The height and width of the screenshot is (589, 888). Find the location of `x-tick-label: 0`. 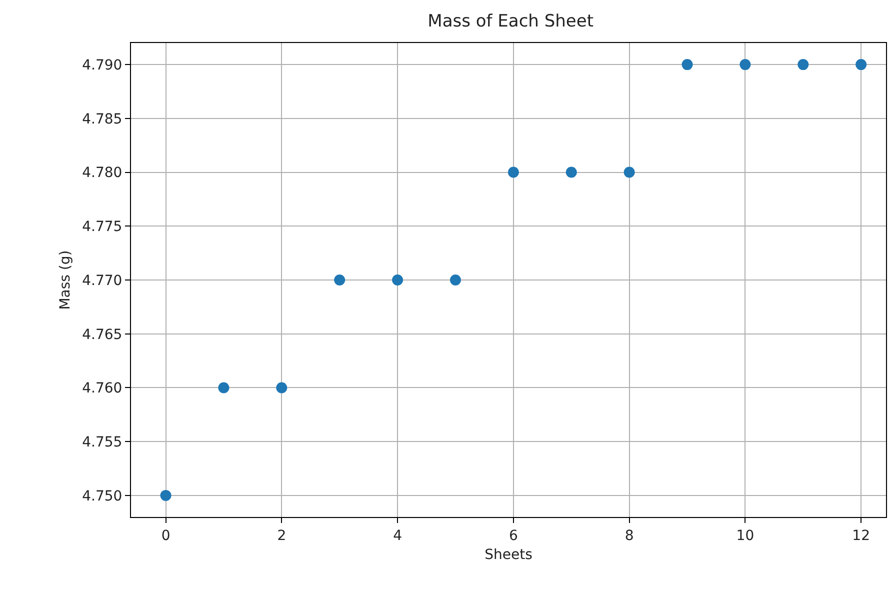

x-tick-label: 0 is located at coordinates (165, 536).